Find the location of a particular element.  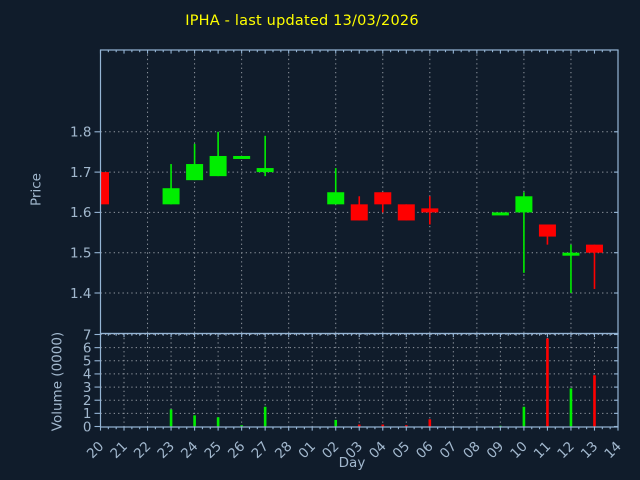

price-tick-label: 1.5 is located at coordinates (80, 254).